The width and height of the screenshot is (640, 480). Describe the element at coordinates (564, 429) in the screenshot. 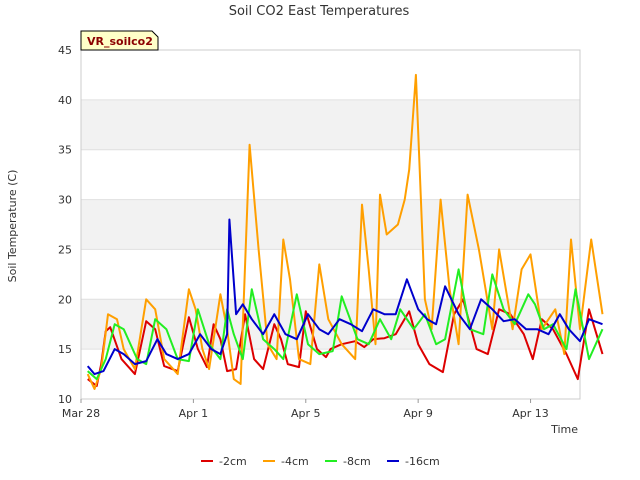

I see `x-axis-title: Time` at that location.